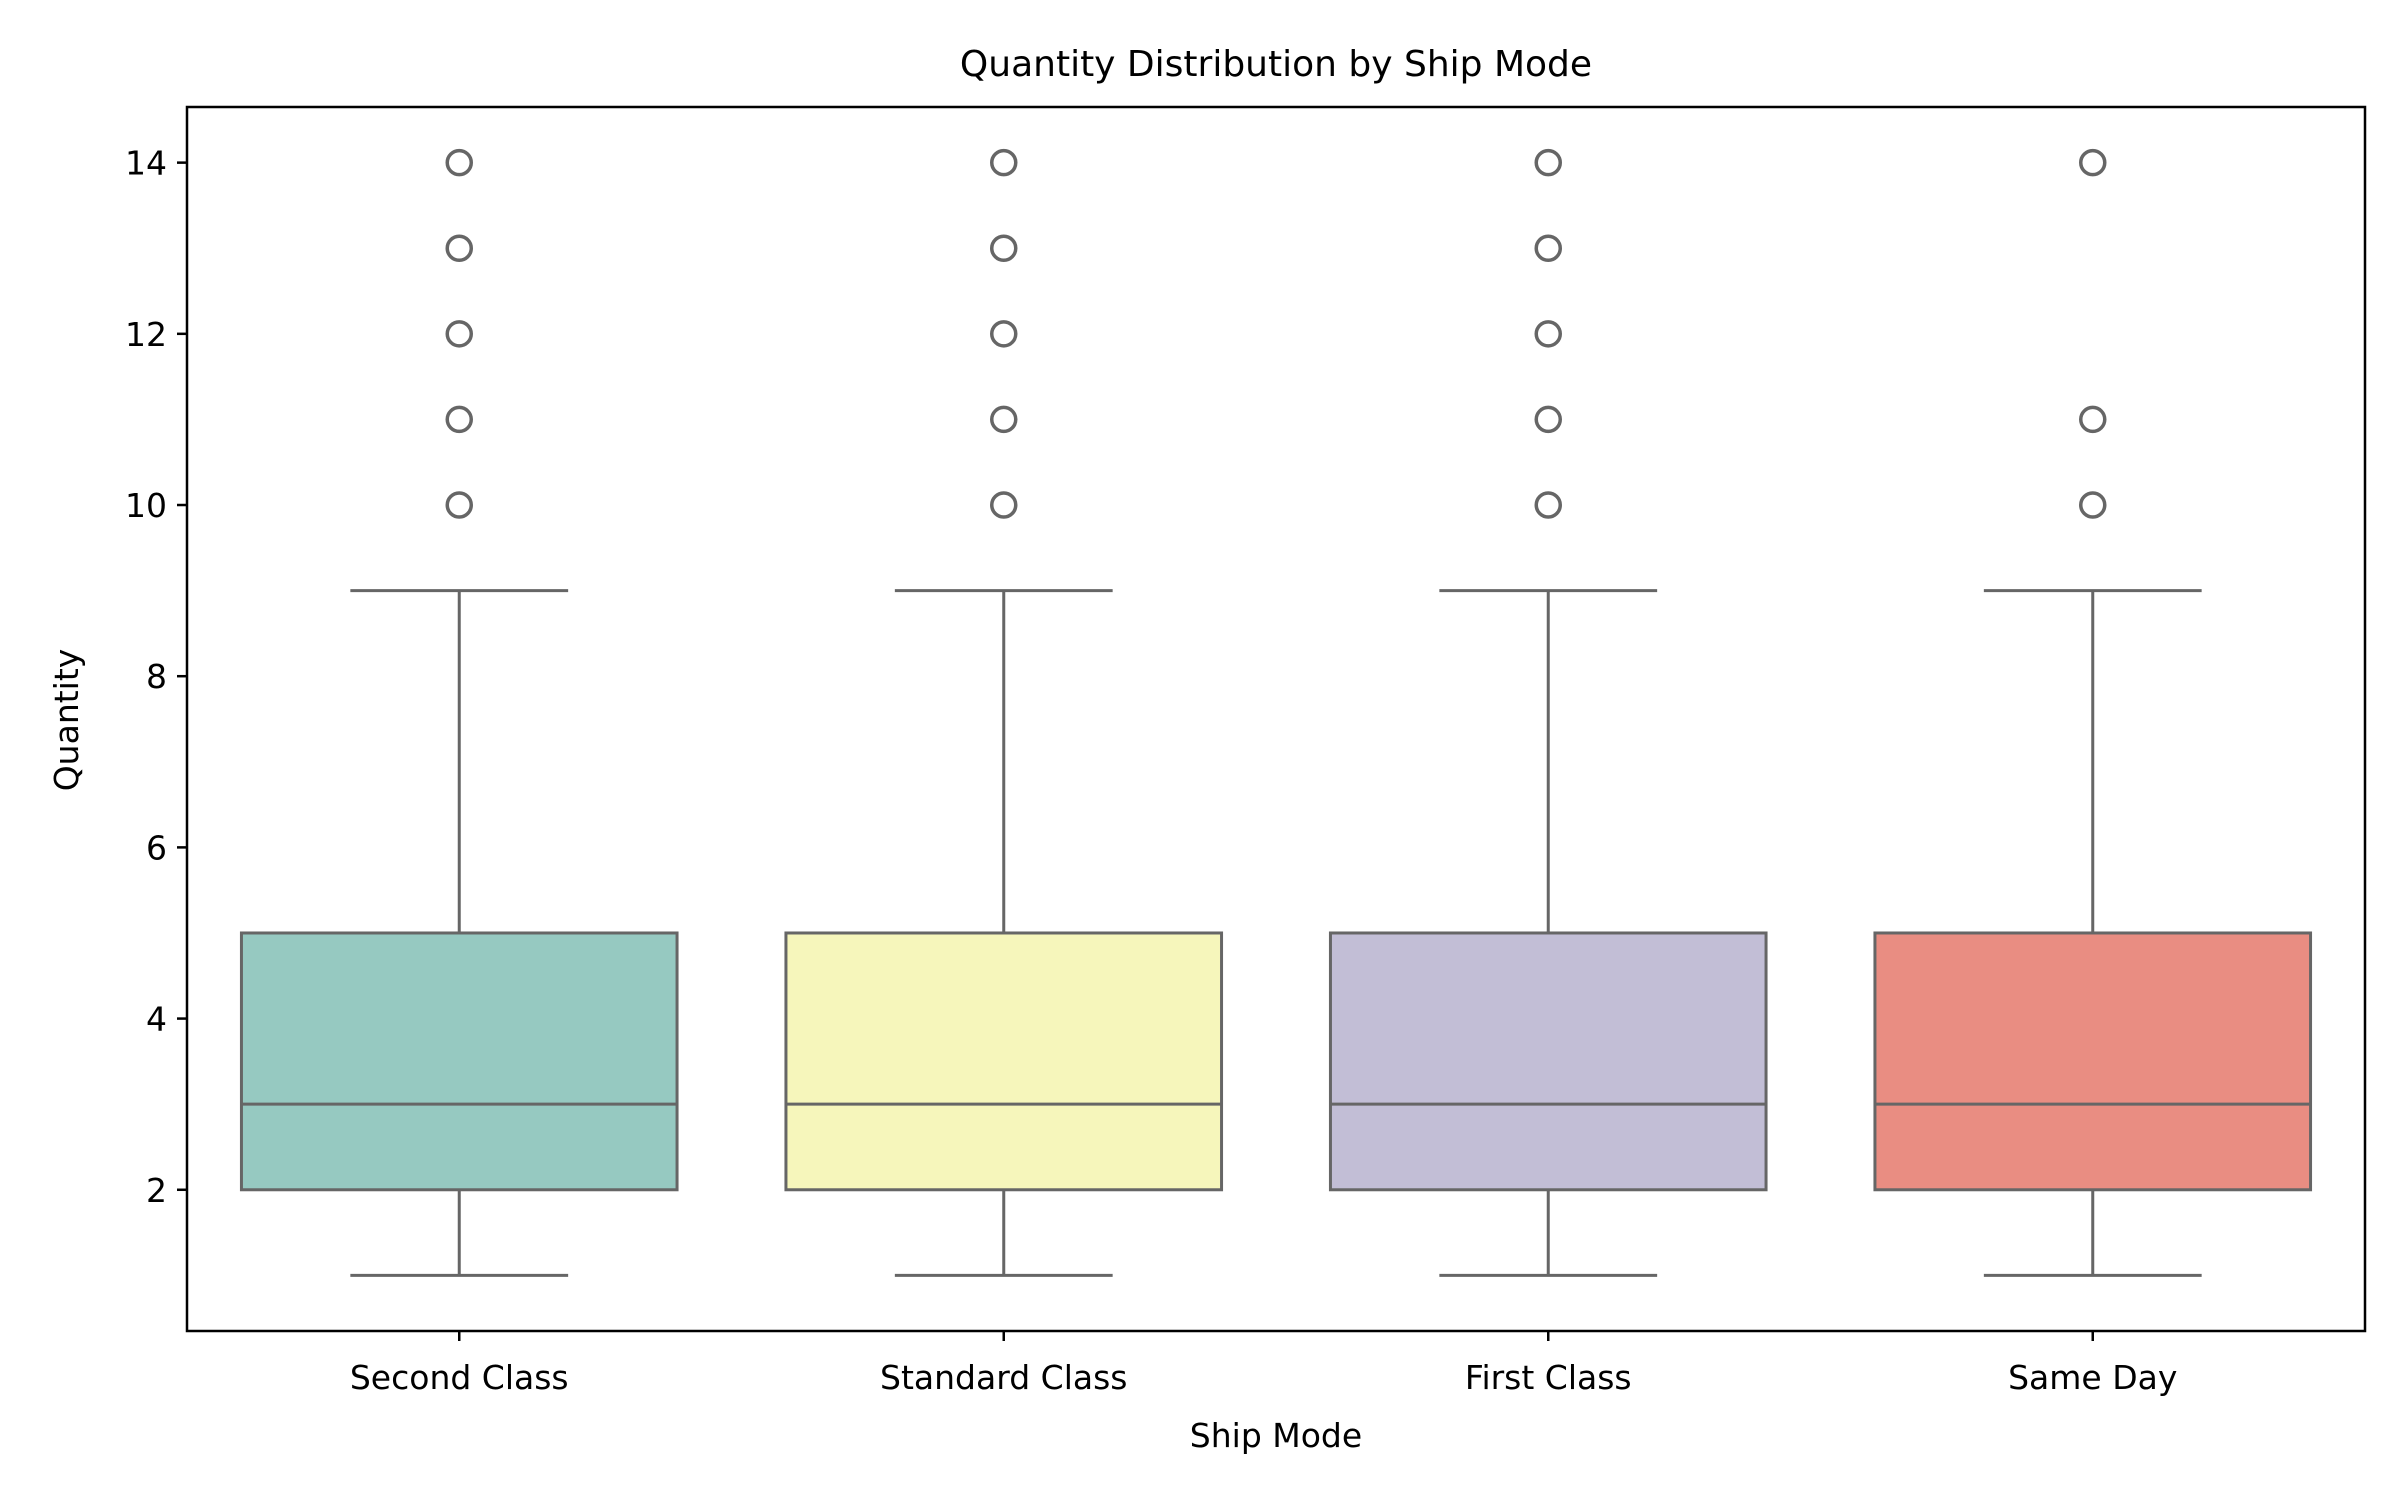 The width and height of the screenshot is (2400, 1500). What do you see at coordinates (146, 505) in the screenshot?
I see `y-tick-label: 10` at bounding box center [146, 505].